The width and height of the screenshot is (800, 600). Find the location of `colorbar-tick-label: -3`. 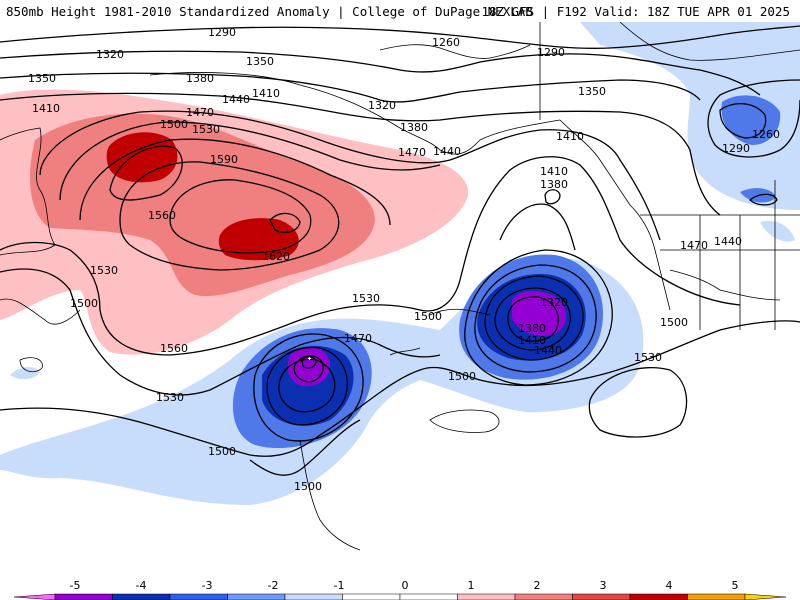

colorbar-tick-label: -3 is located at coordinates (207, 585).